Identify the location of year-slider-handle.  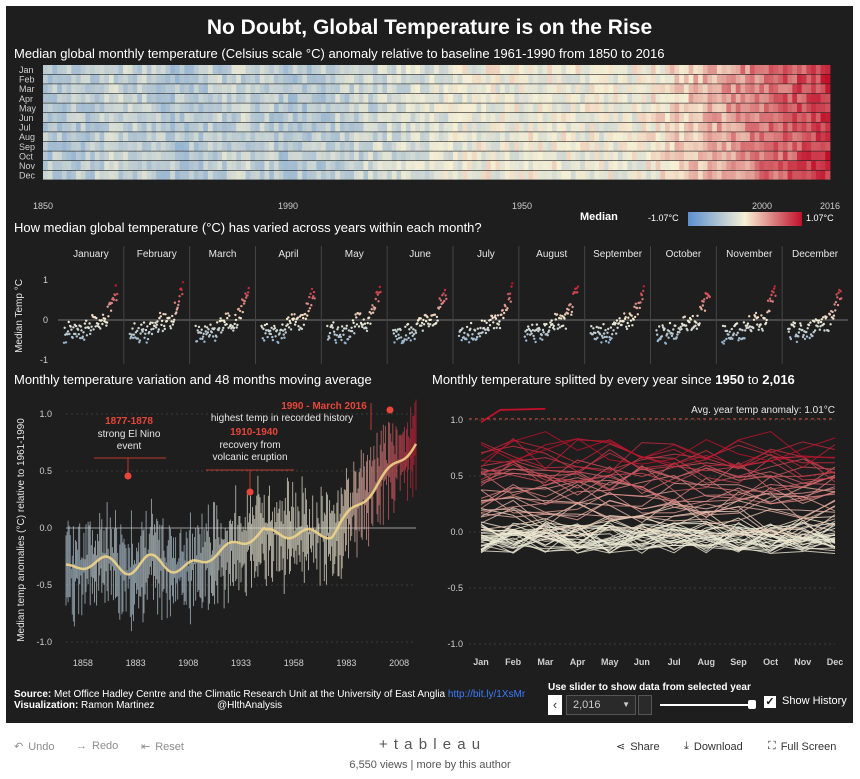
(752, 704).